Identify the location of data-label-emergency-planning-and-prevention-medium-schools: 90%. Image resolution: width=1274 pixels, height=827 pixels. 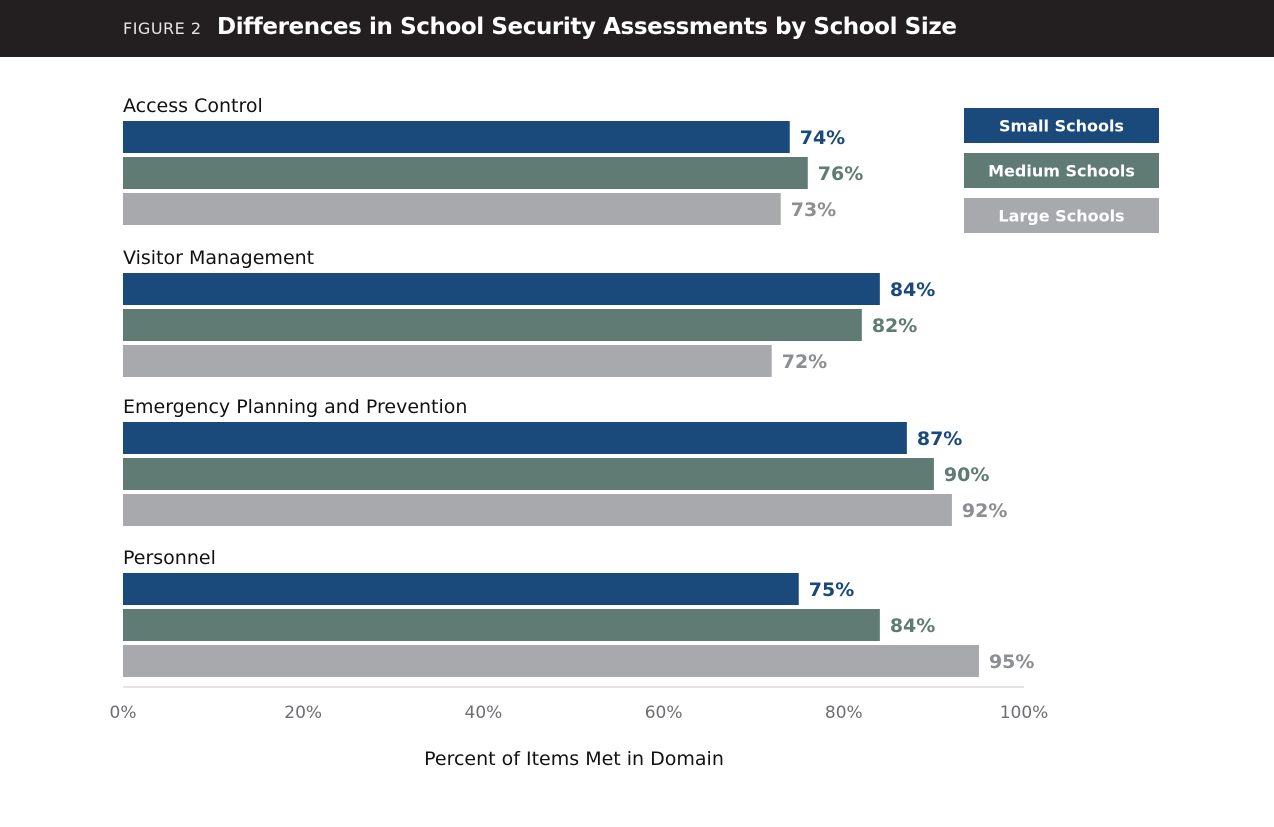
(966, 475).